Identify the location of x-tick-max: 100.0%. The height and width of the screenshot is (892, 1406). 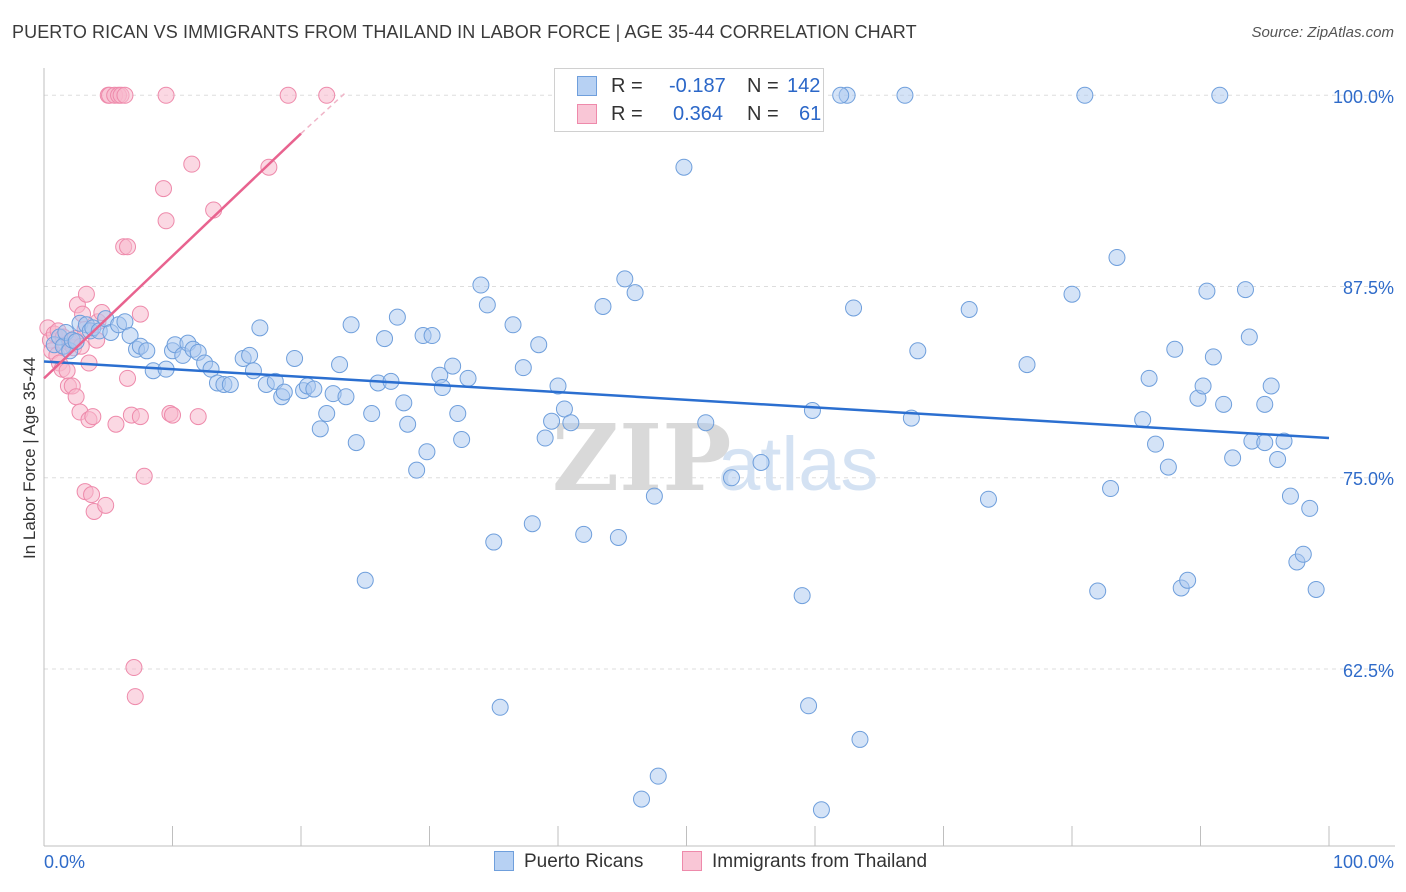
(1363, 862).